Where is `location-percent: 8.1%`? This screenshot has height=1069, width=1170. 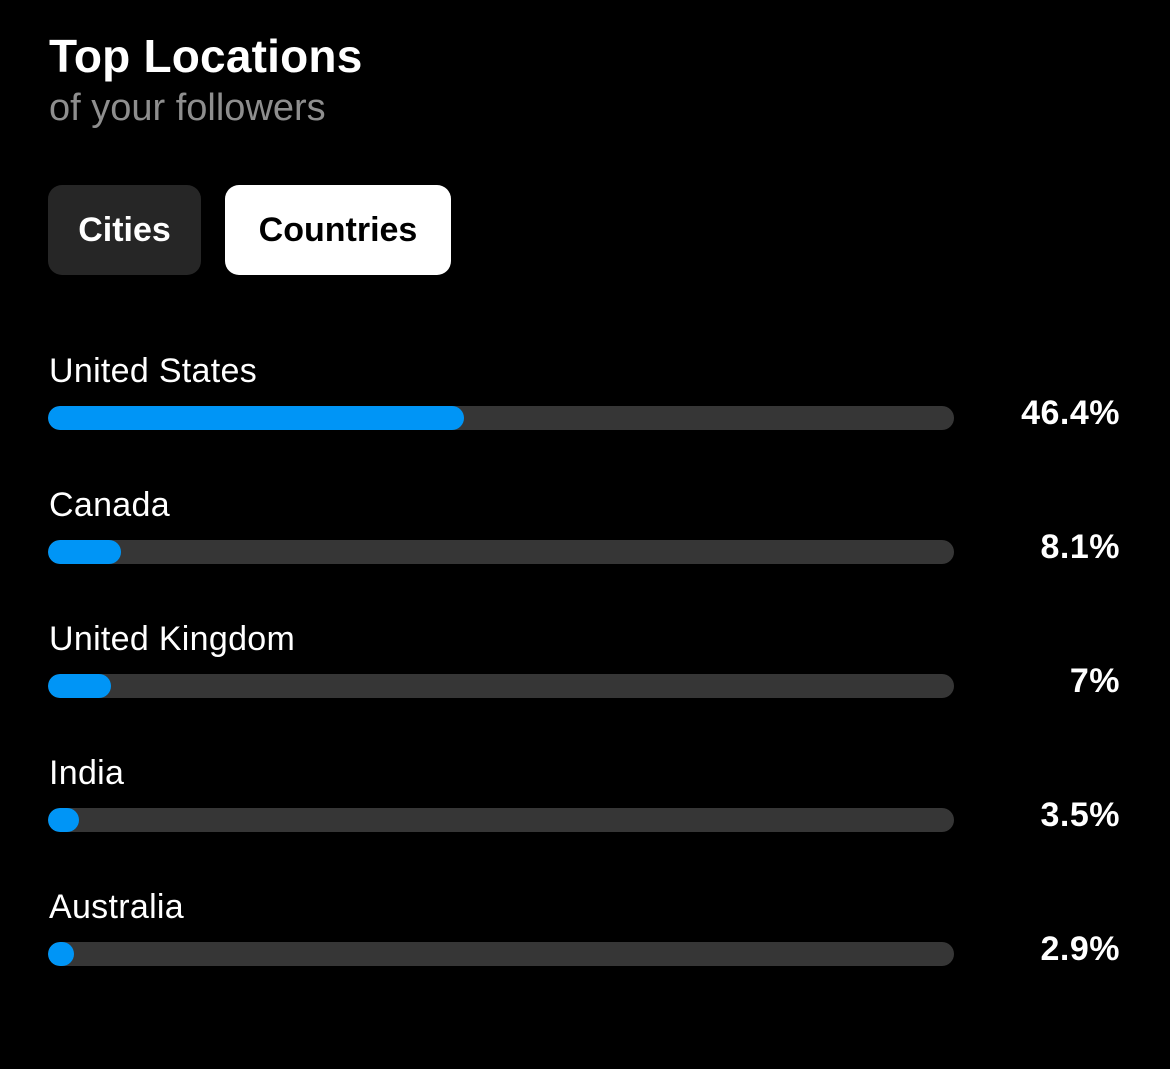 location-percent: 8.1% is located at coordinates (1080, 547).